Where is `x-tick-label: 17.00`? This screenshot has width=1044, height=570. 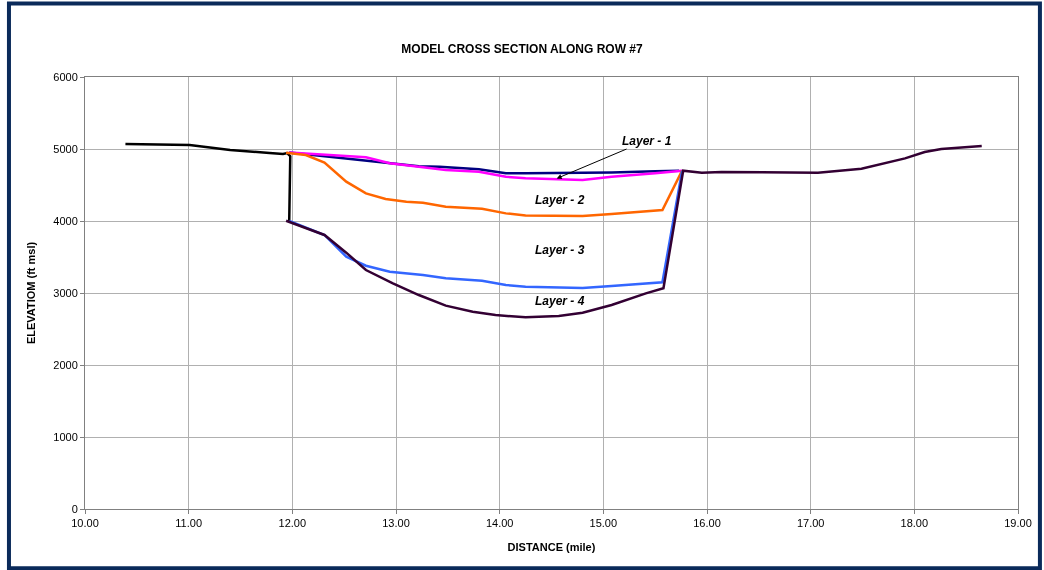 x-tick-label: 17.00 is located at coordinates (810, 523).